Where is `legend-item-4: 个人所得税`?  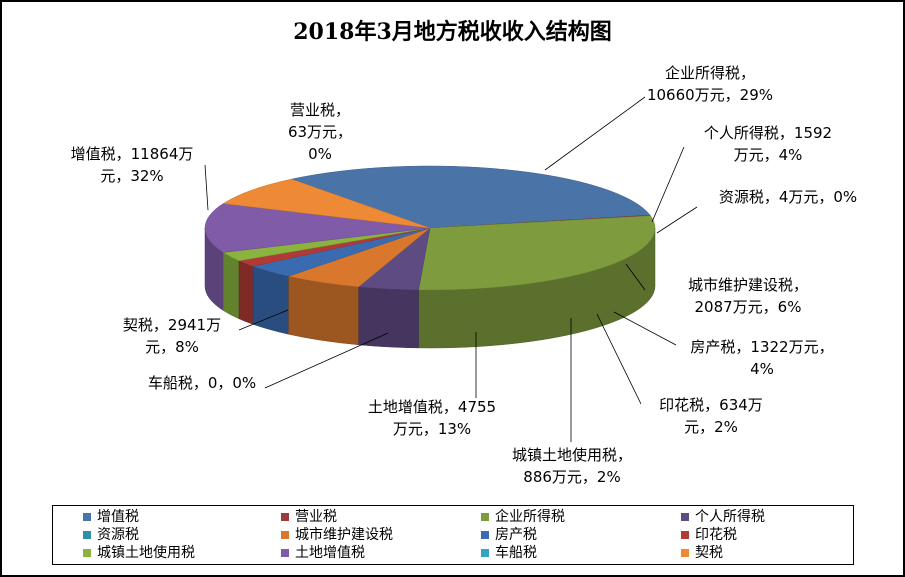
legend-item-4: 个人所得税 is located at coordinates (723, 517).